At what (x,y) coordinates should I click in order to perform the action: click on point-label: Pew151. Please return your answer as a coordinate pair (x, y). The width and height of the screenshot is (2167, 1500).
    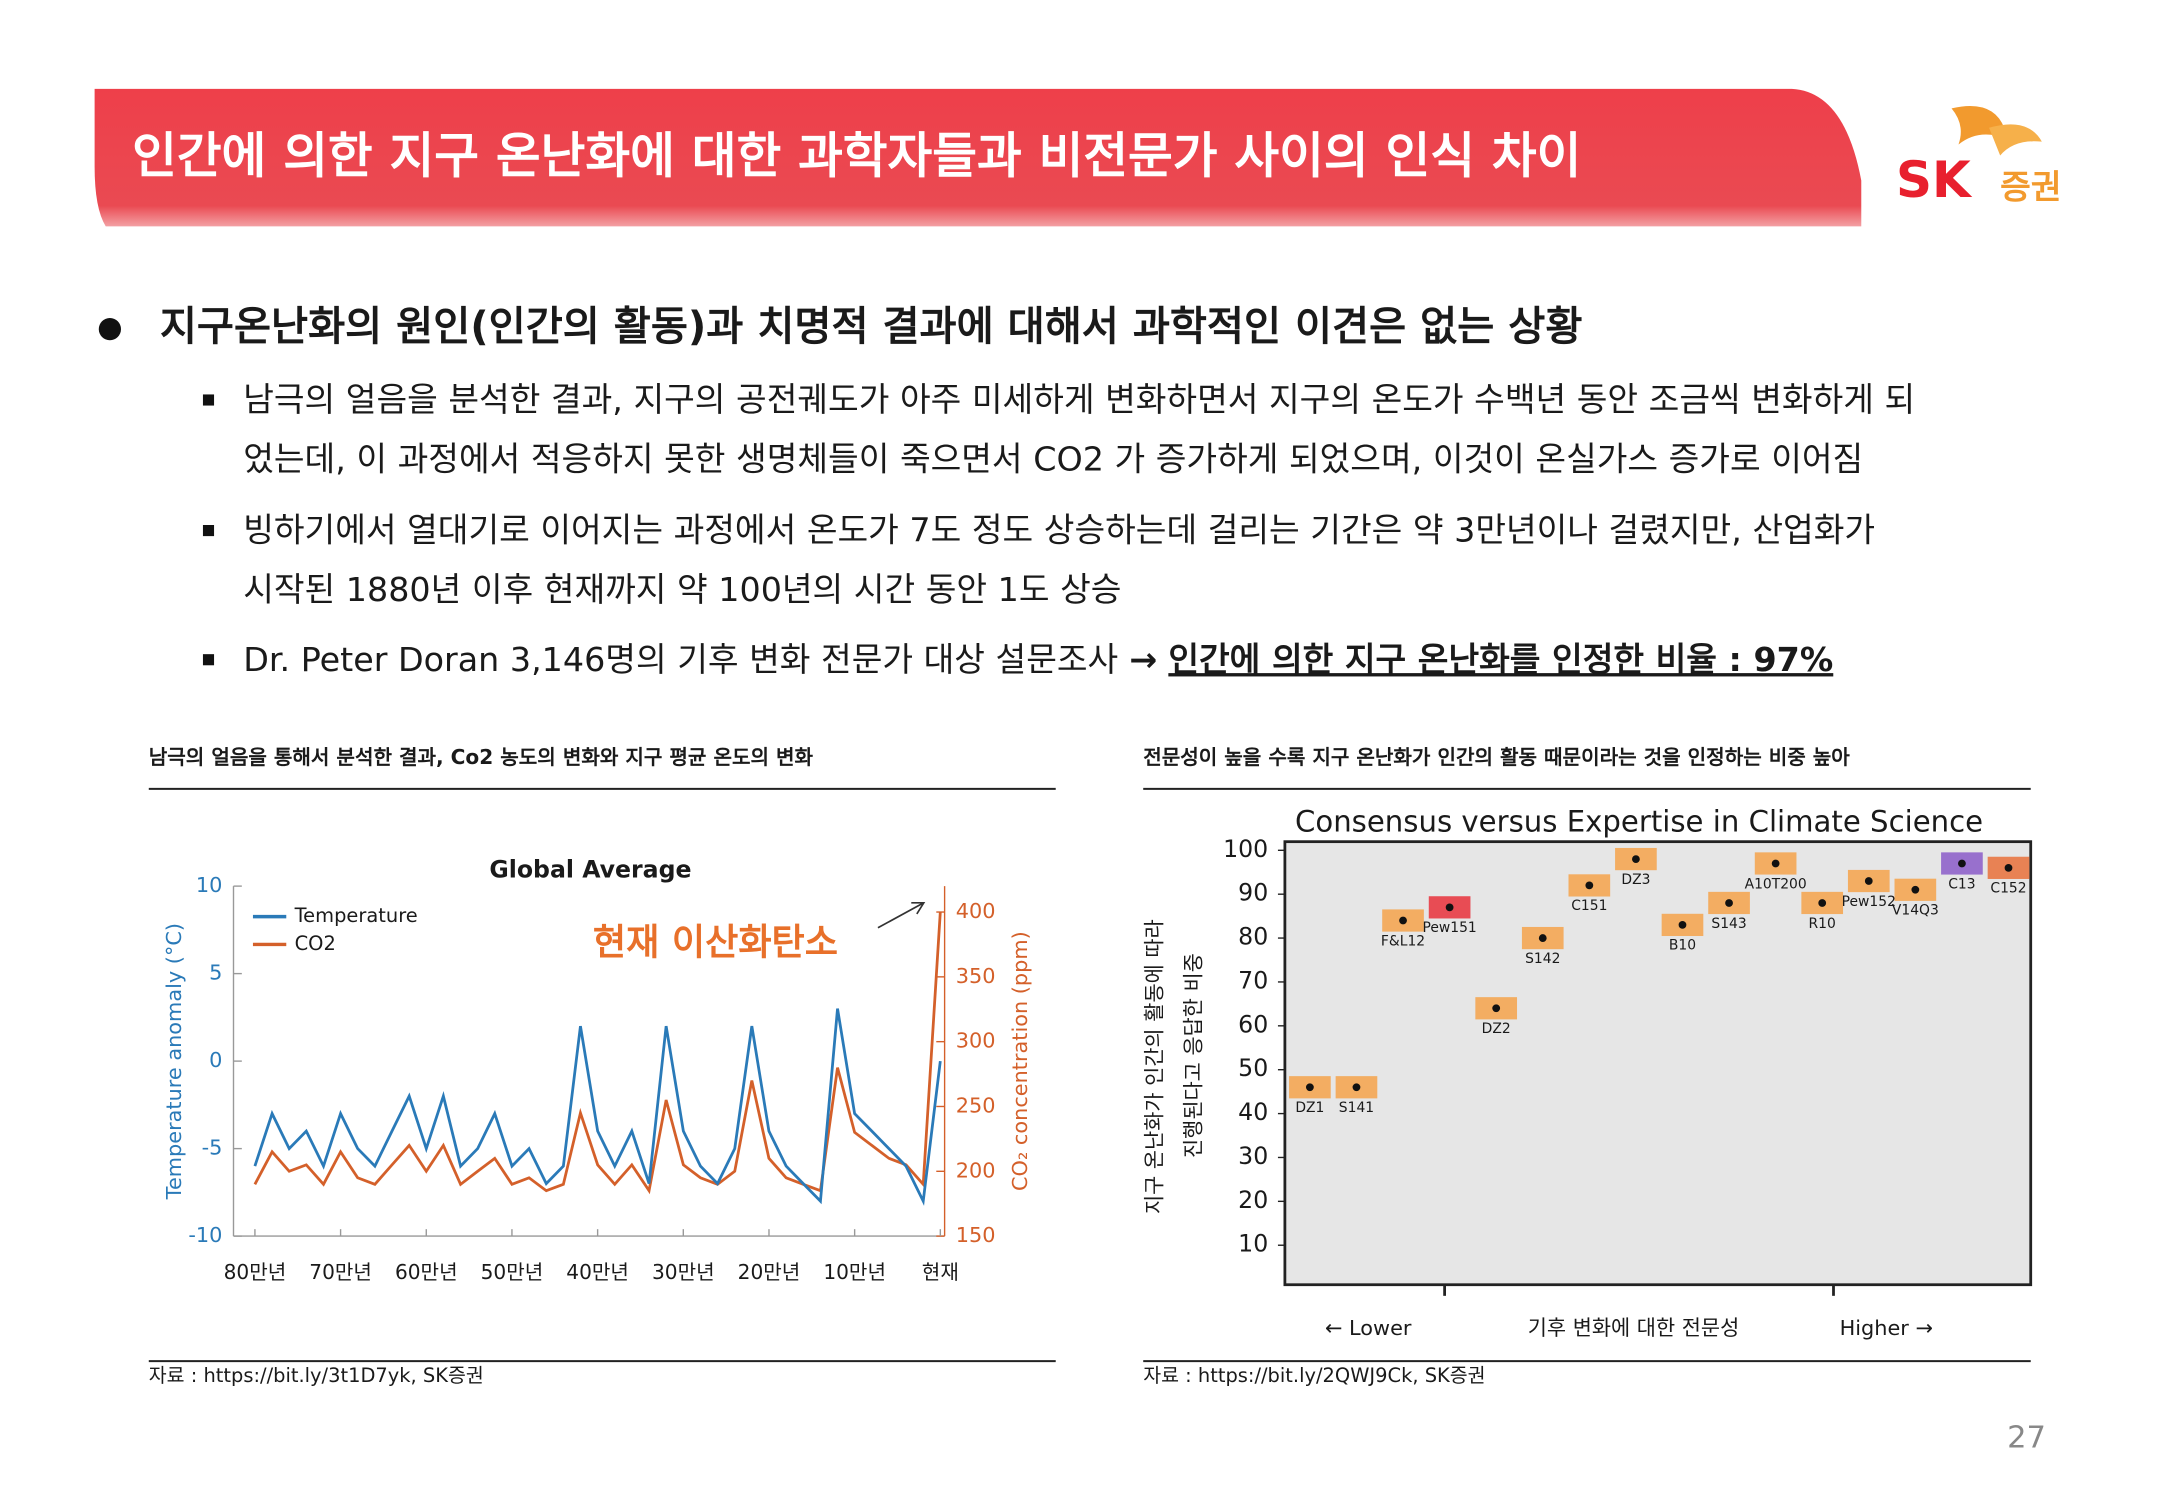
    Looking at the image, I should click on (1449, 928).